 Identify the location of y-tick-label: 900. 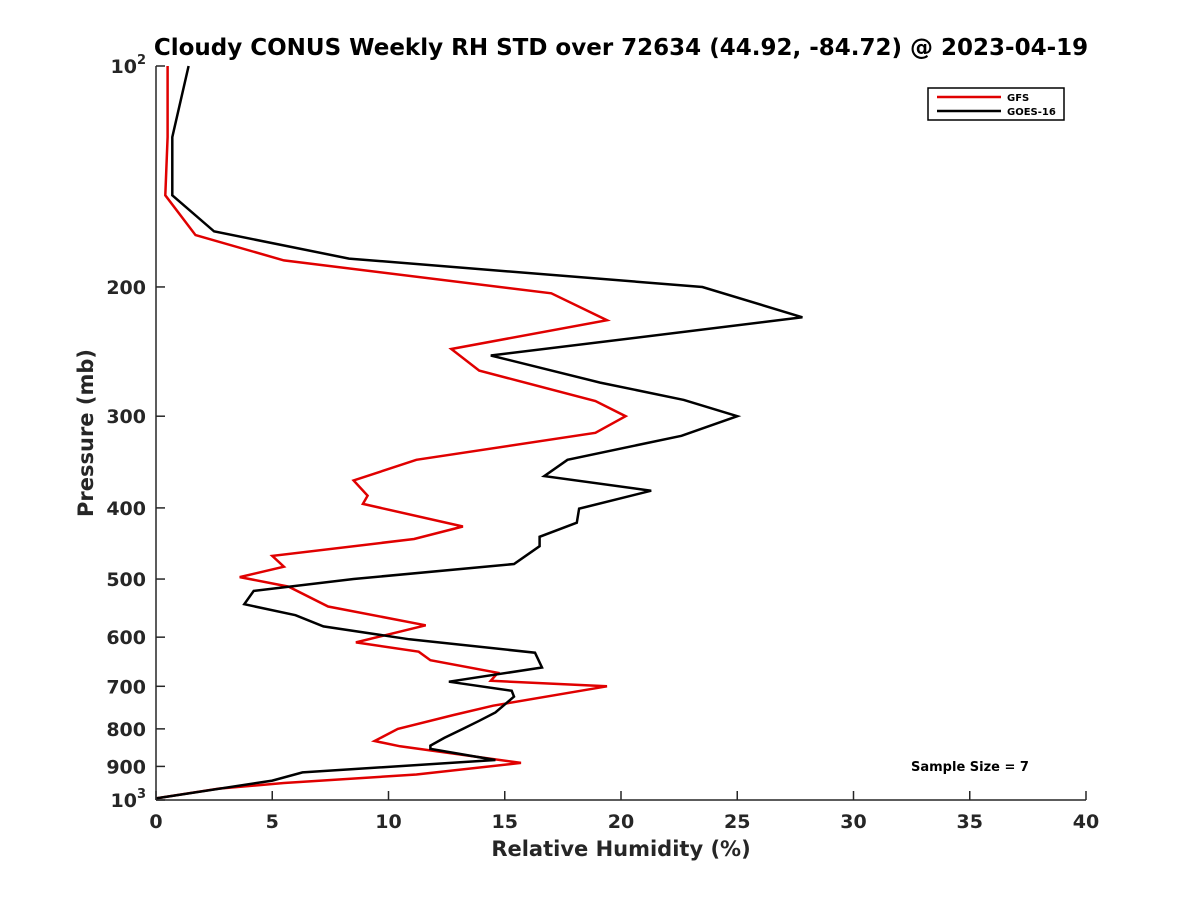
(126, 767).